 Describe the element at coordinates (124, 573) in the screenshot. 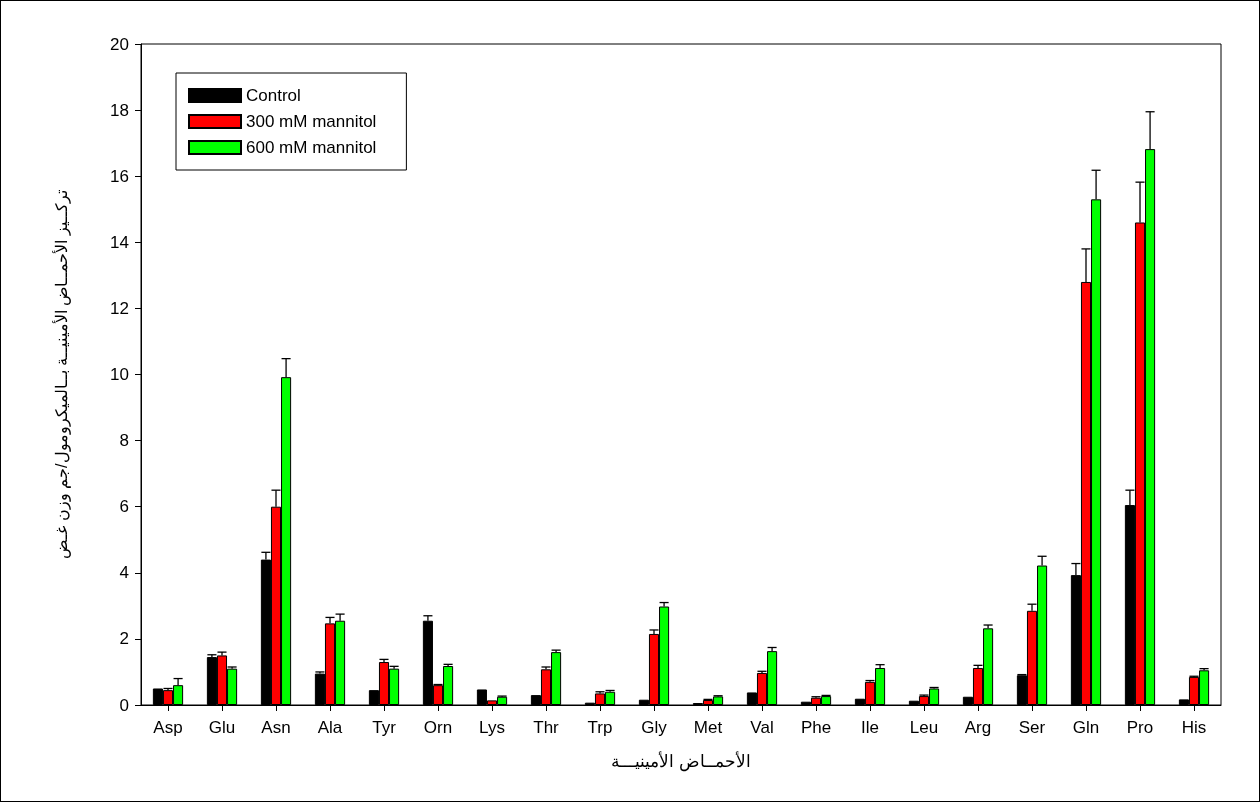

I see `y-tick-label: 4` at that location.